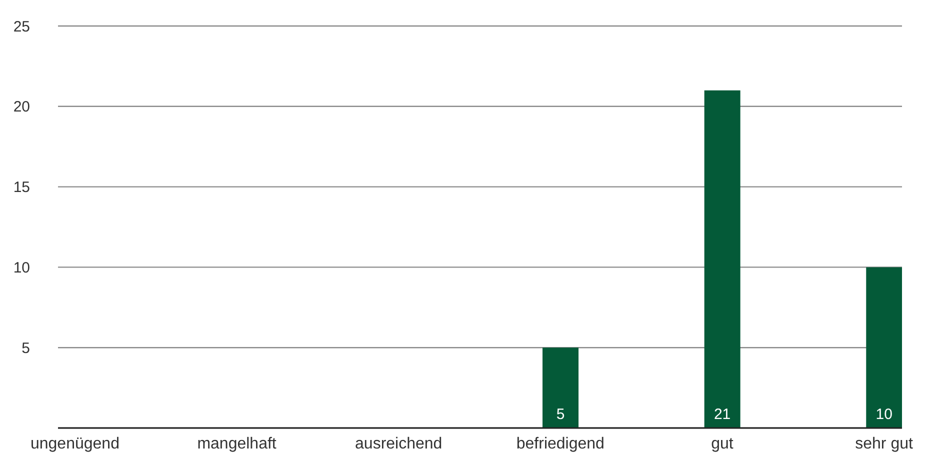 This screenshot has width=928, height=456. I want to click on y-tick-label: 5, so click(26, 348).